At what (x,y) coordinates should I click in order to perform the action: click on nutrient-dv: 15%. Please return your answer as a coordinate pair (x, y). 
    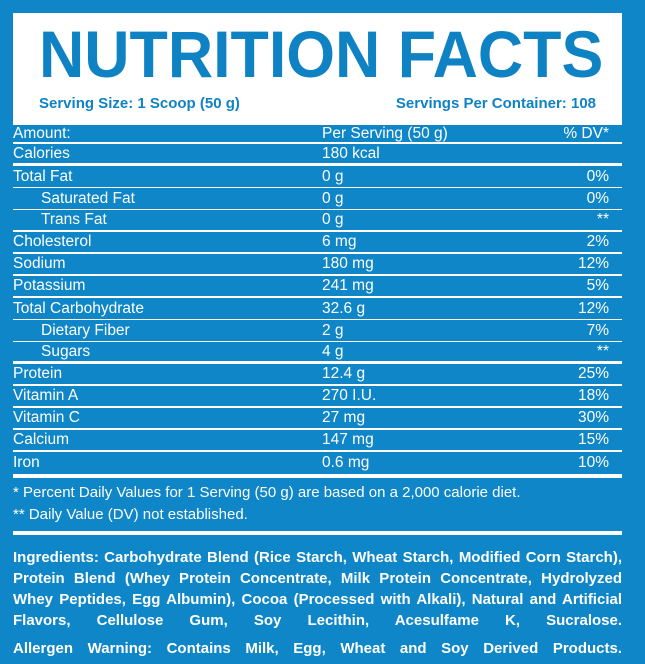
    Looking at the image, I should click on (593, 439).